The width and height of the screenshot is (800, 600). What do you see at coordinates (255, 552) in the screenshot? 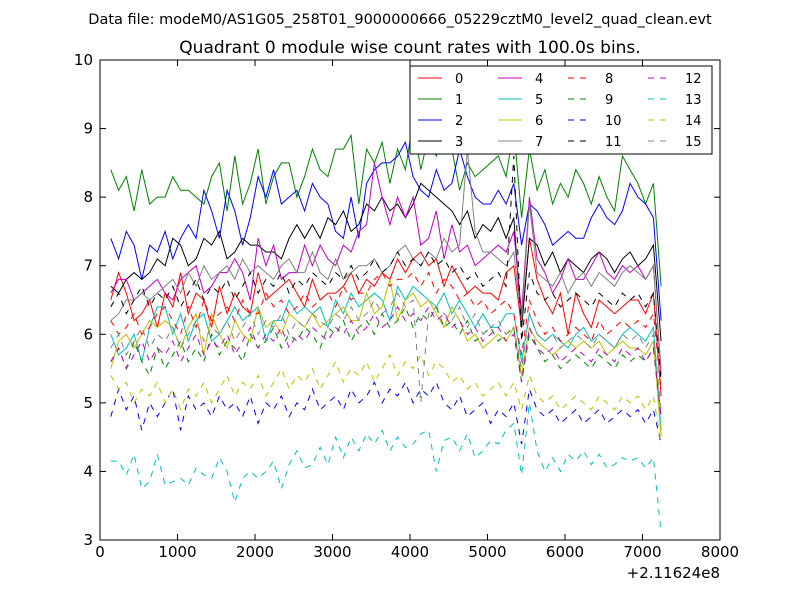
I see `x-tick-label: 2000` at bounding box center [255, 552].